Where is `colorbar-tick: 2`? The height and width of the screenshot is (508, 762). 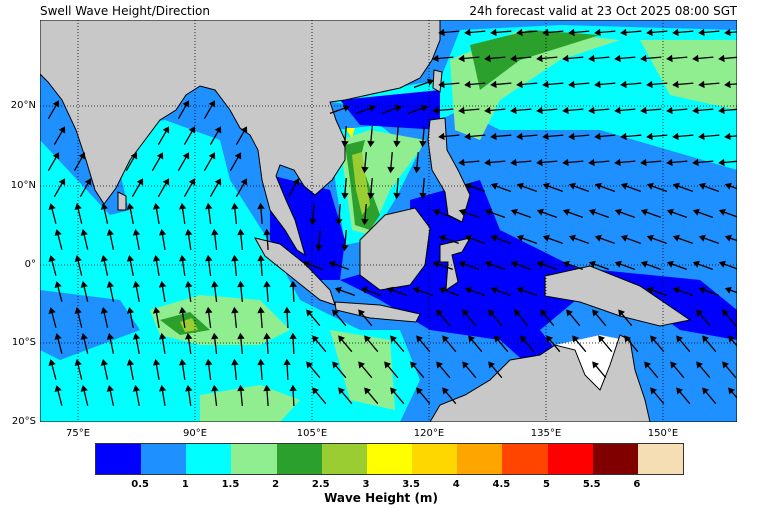
colorbar-tick: 2 is located at coordinates (276, 484).